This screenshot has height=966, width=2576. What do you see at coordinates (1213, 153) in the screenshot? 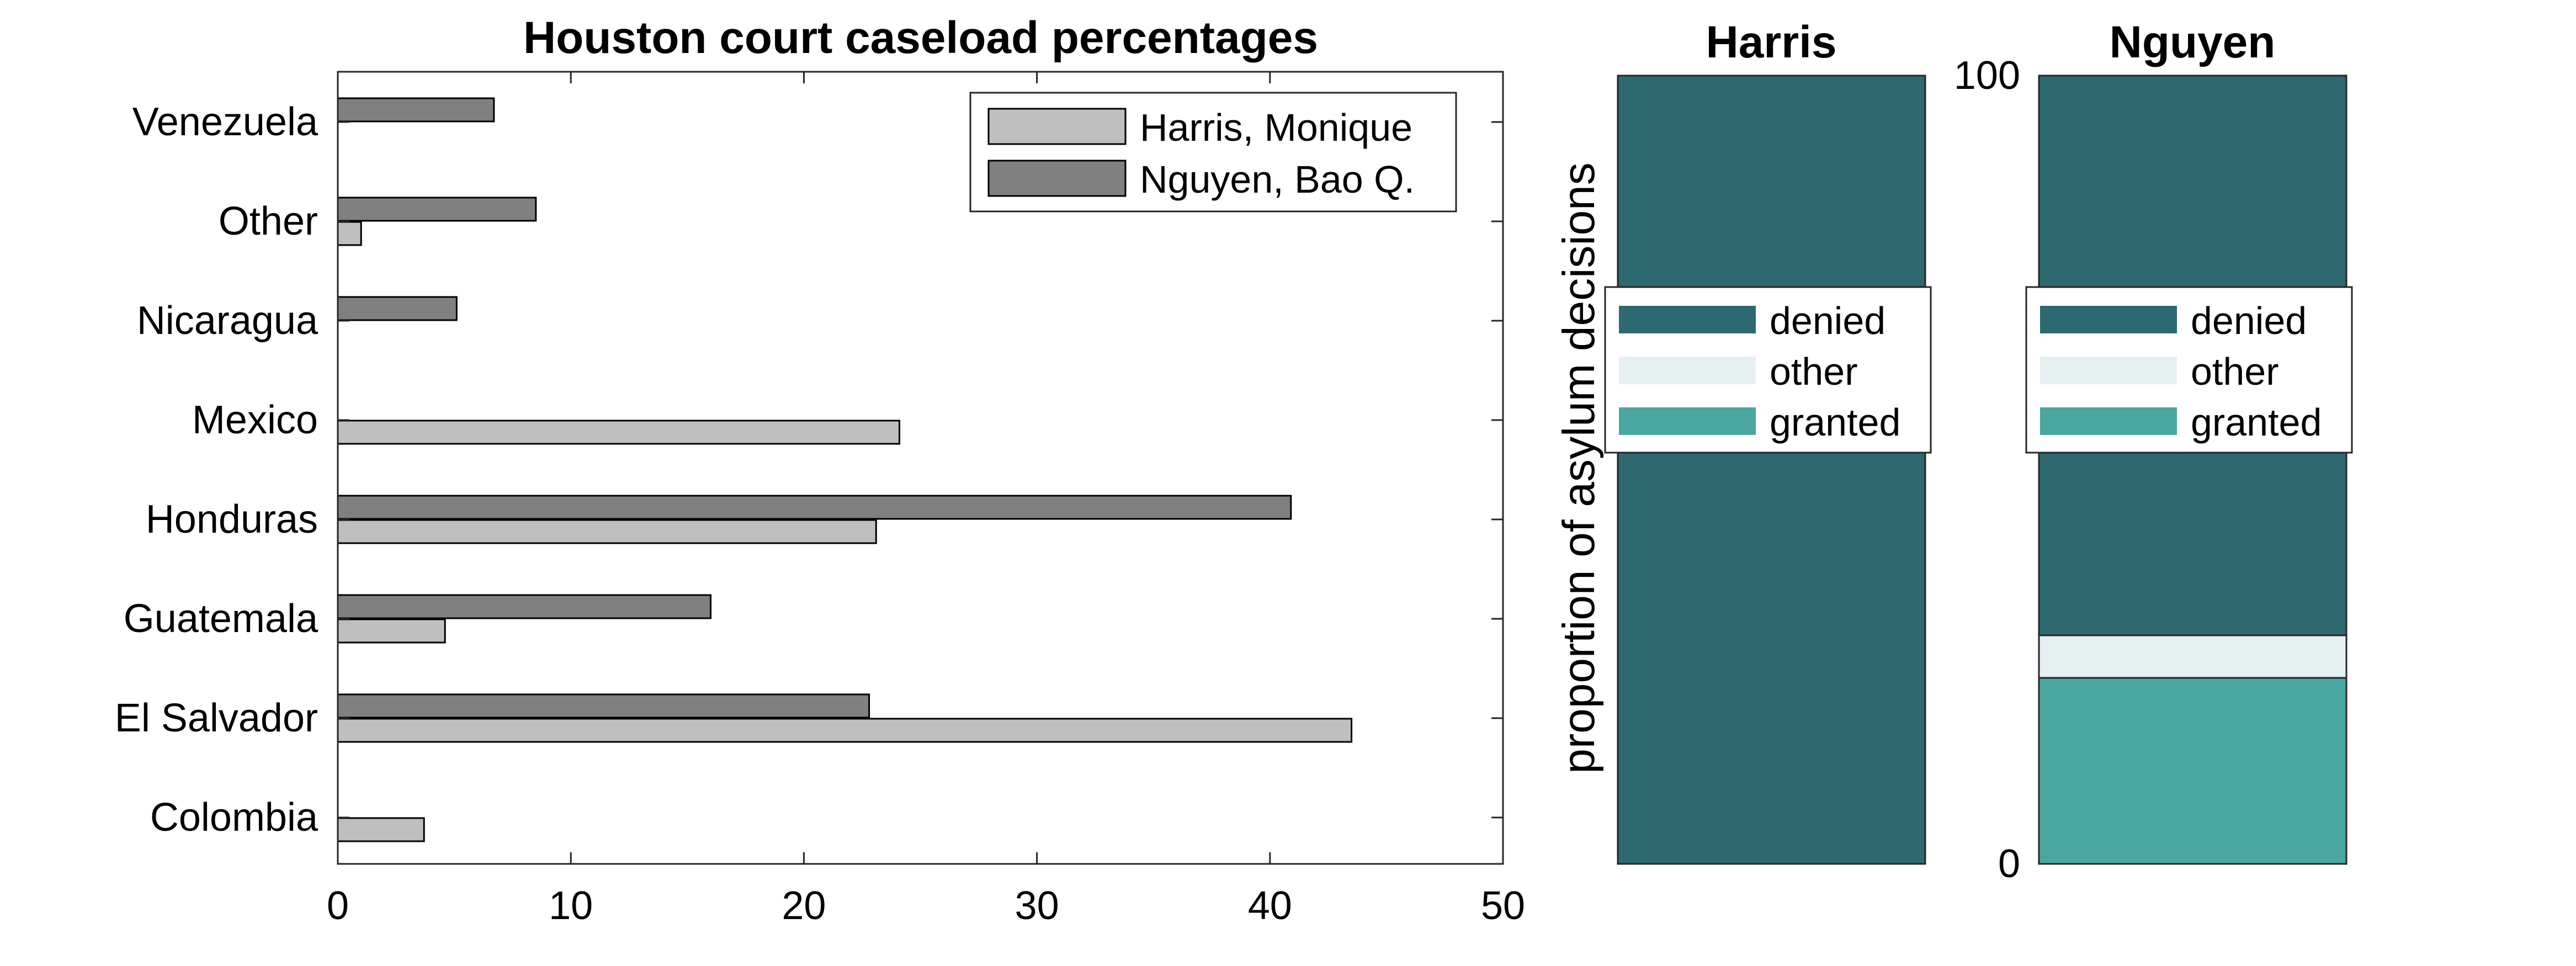
I see `legend: Harris, Monique Nguyen, Bao Q.` at bounding box center [1213, 153].